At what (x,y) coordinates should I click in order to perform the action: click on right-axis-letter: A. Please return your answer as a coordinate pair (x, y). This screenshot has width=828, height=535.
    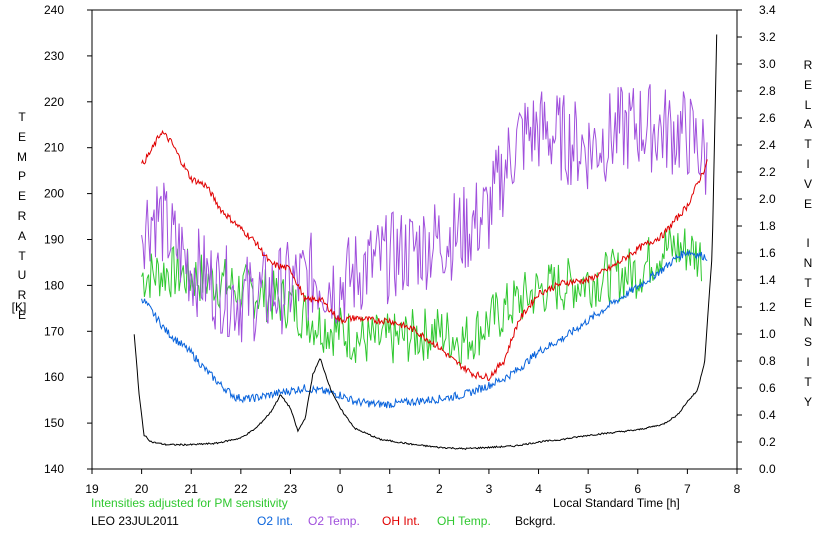
    Looking at the image, I should click on (807, 124).